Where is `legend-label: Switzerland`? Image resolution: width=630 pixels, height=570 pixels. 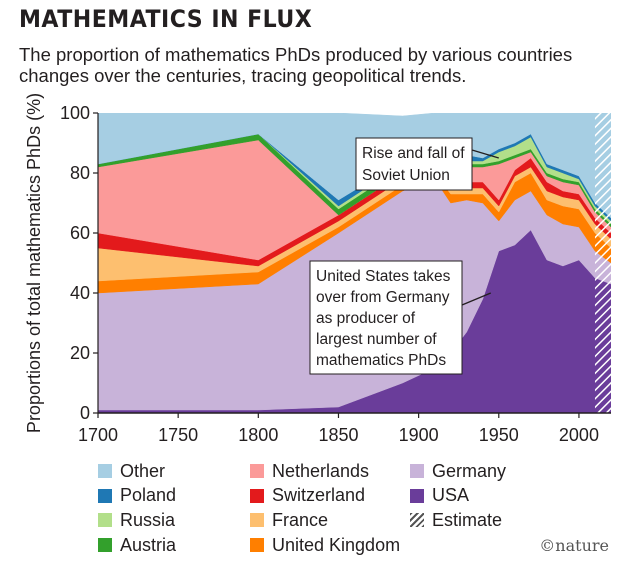
legend-label: Switzerland is located at coordinates (319, 495).